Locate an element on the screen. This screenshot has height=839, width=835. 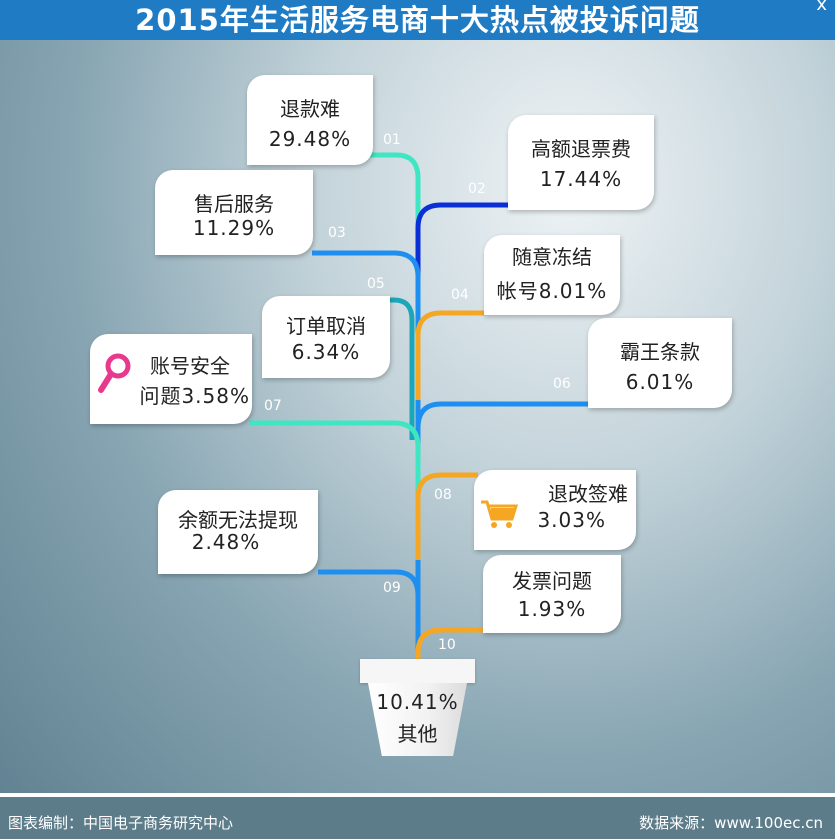
card-value-line: 帐号8.01% is located at coordinates (552, 289).